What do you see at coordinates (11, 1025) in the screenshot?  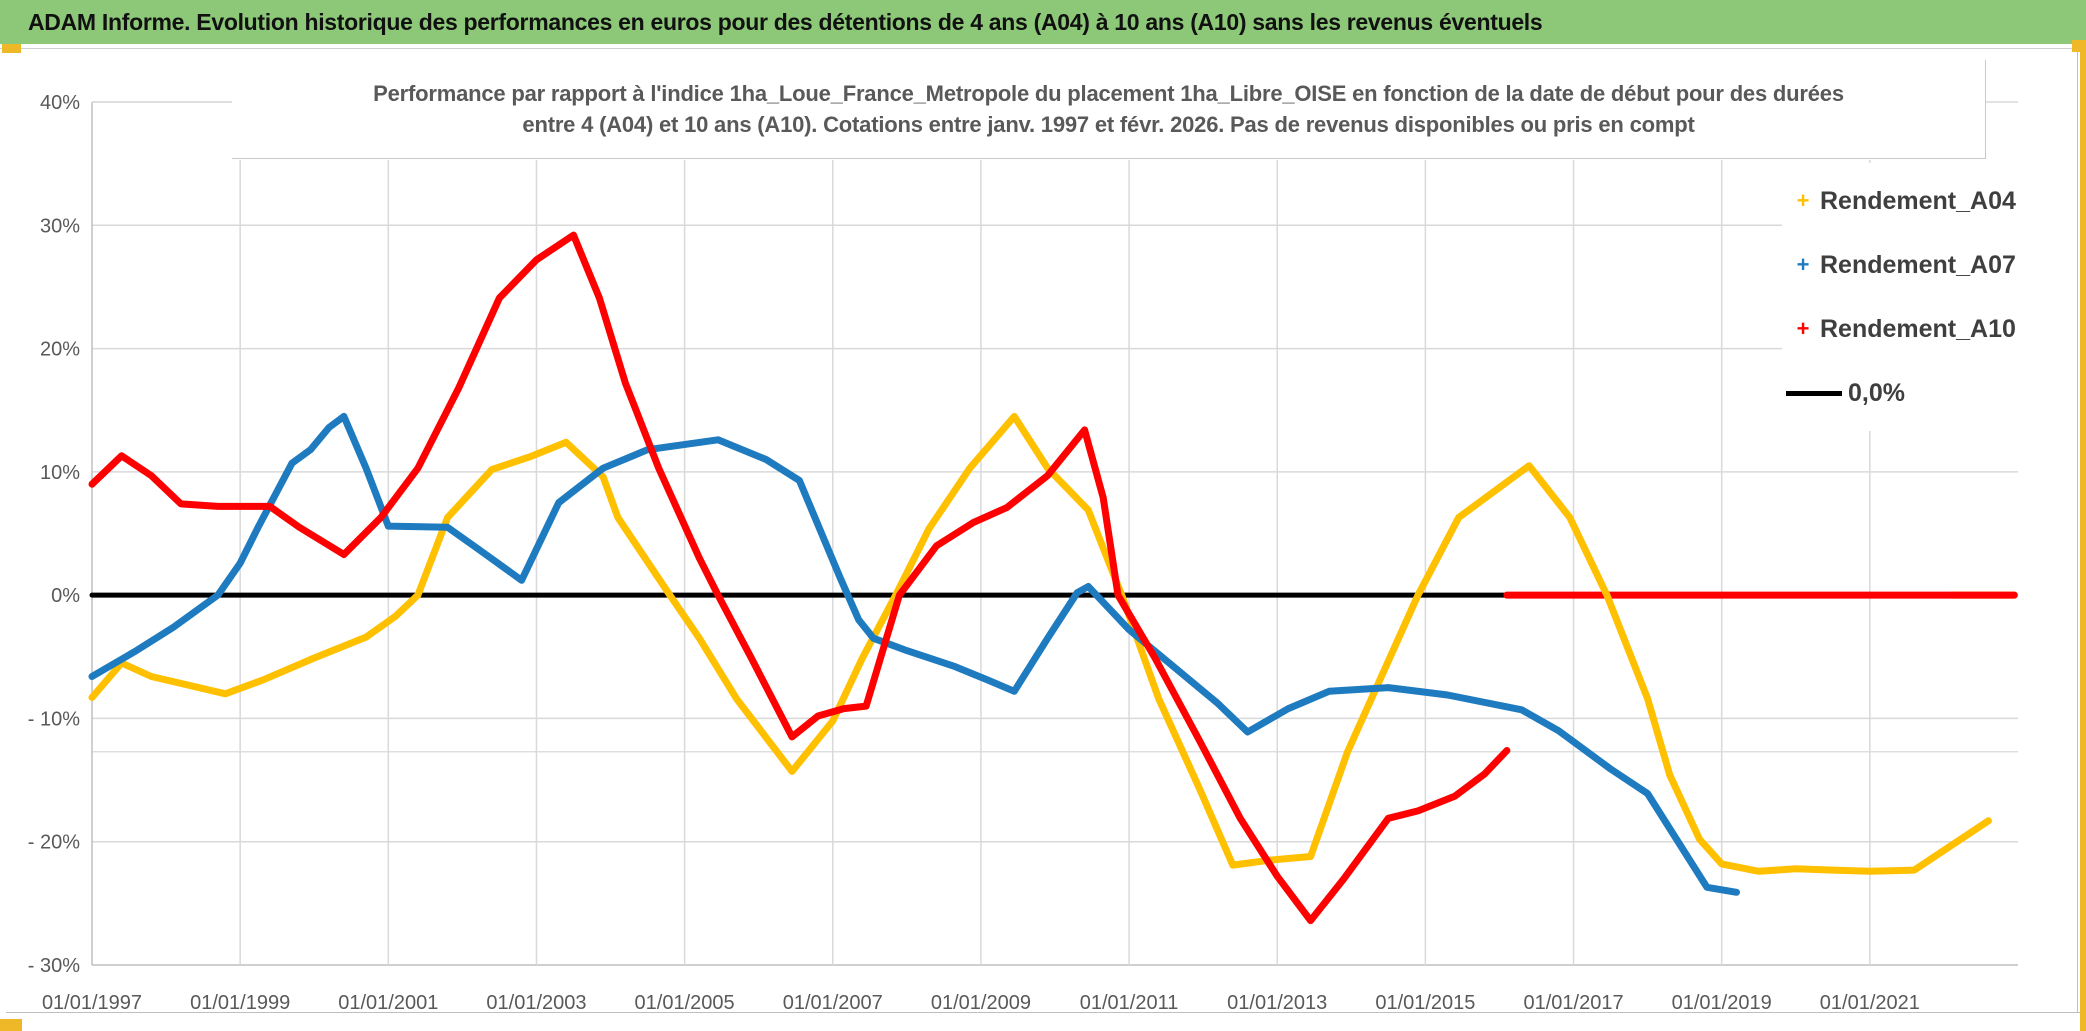 I see `accent-corner-bottom-left` at bounding box center [11, 1025].